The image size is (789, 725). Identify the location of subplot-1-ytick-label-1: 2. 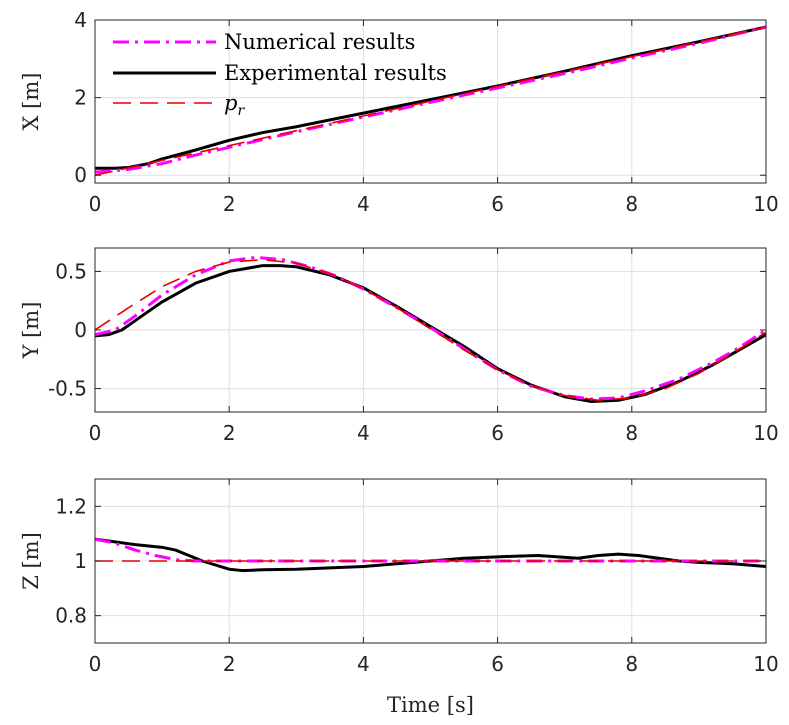
(80, 98).